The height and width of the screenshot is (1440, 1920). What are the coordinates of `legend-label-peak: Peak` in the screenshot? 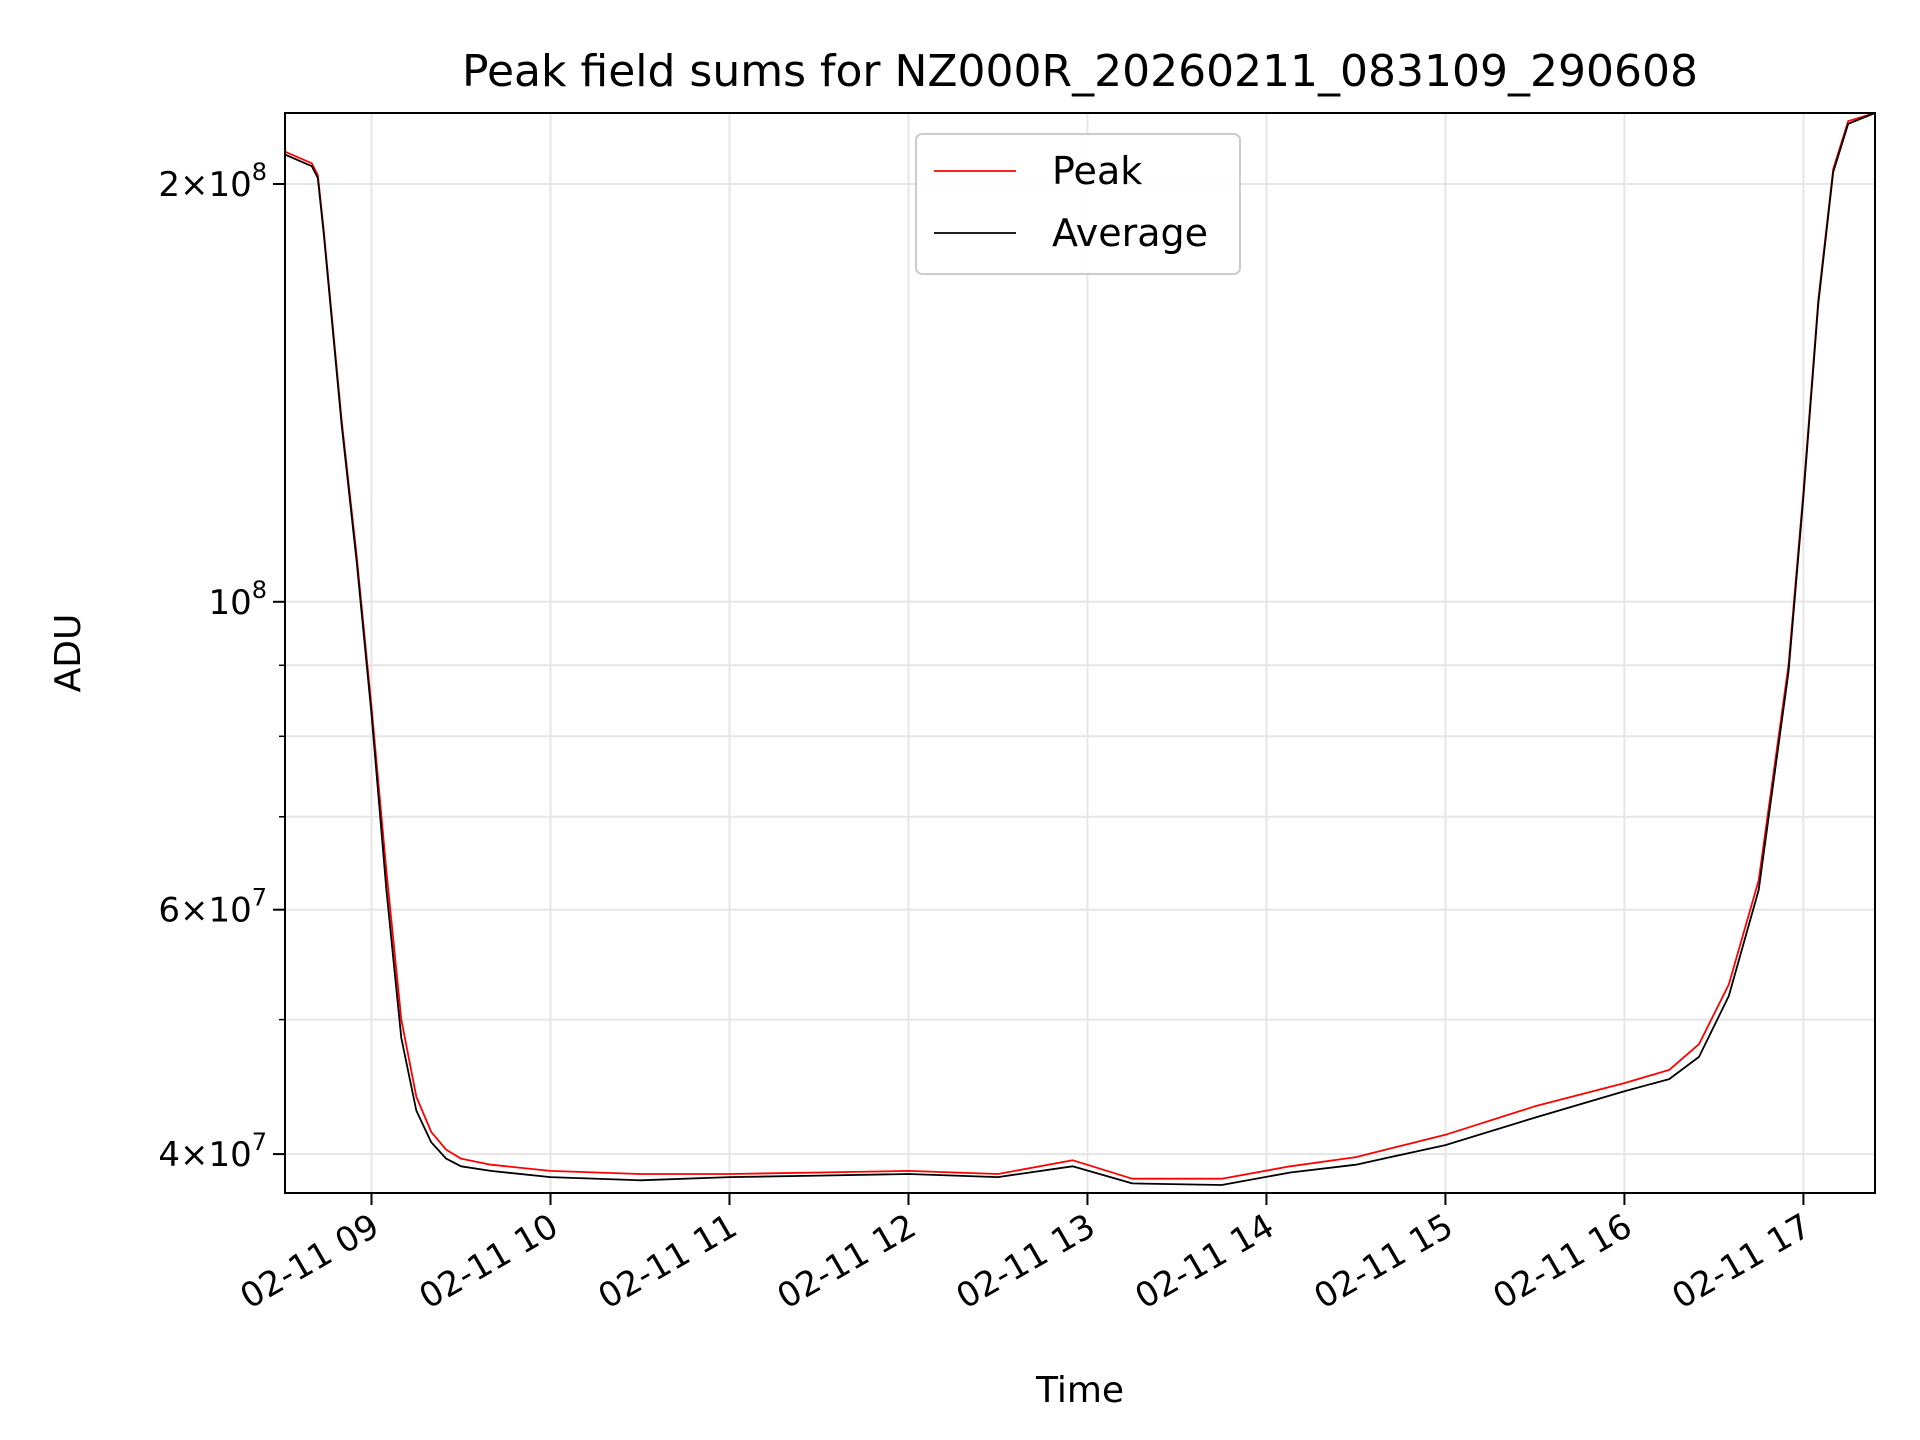 It's located at (1097, 171).